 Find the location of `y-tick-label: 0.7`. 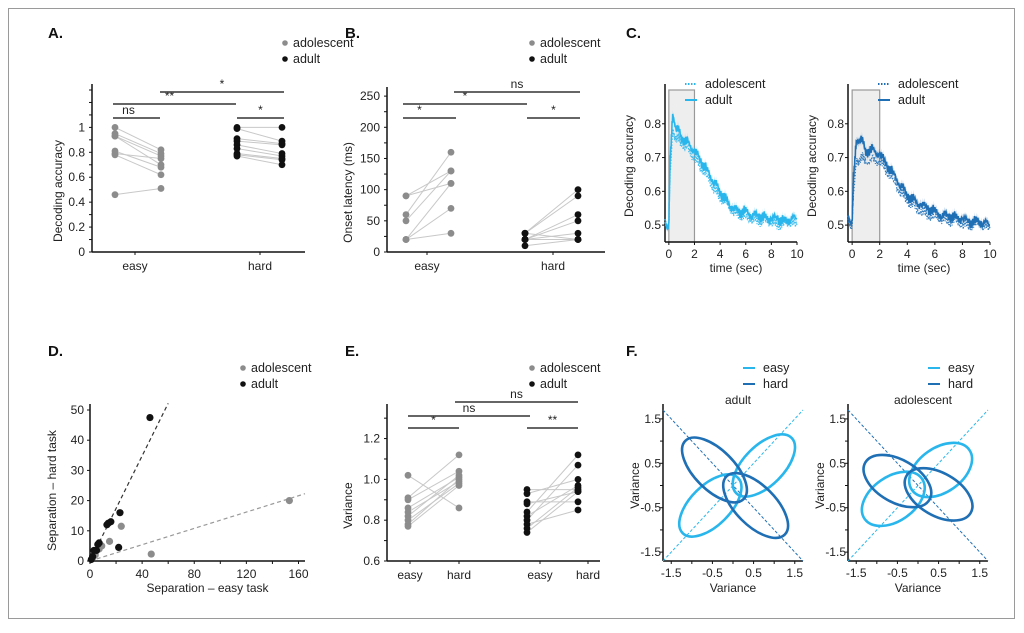

y-tick-label: 0.7 is located at coordinates (652, 158).